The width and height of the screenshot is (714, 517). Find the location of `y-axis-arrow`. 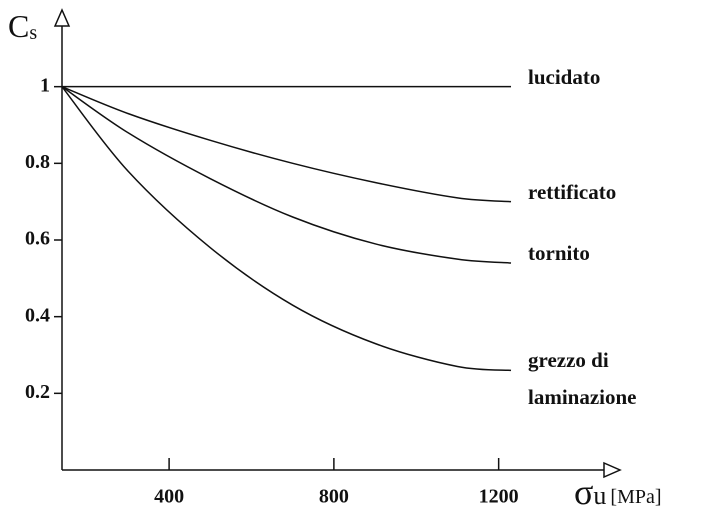

y-axis-arrow is located at coordinates (62, 17).